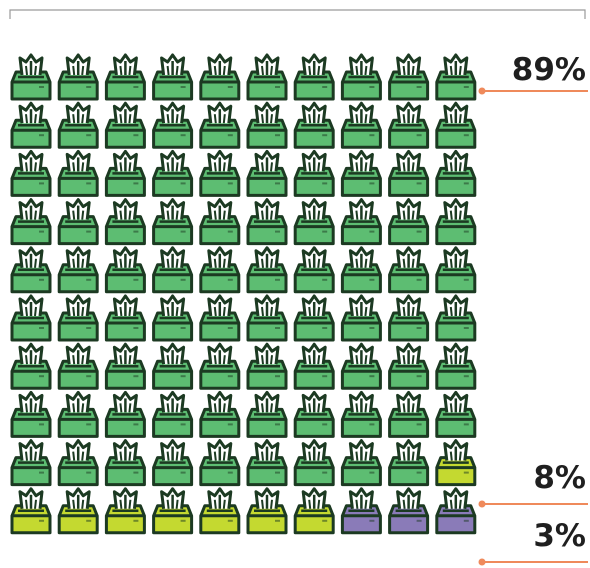  Describe the element at coordinates (559, 536) in the screenshot. I see `percent-label: 3%` at that location.